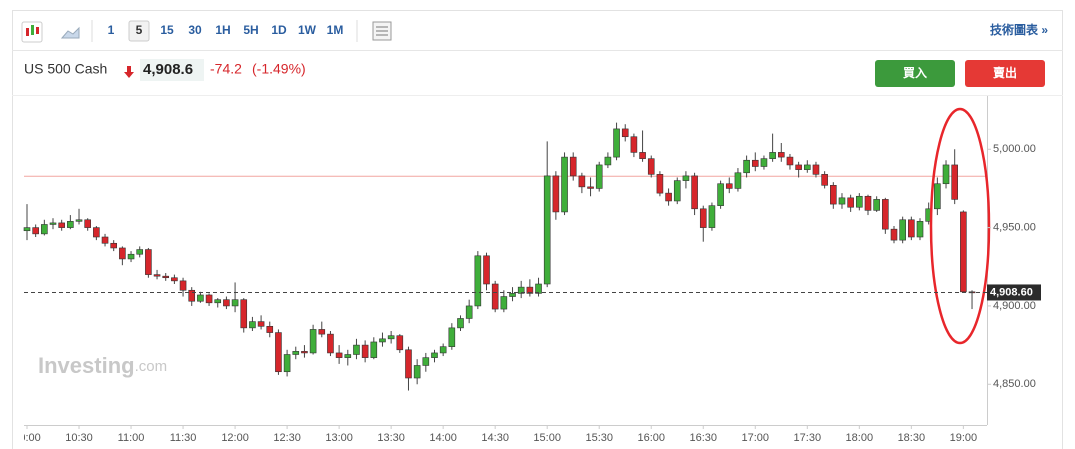 This screenshot has height=449, width=1075. What do you see at coordinates (250, 30) in the screenshot?
I see `interval-button: 5H` at bounding box center [250, 30].